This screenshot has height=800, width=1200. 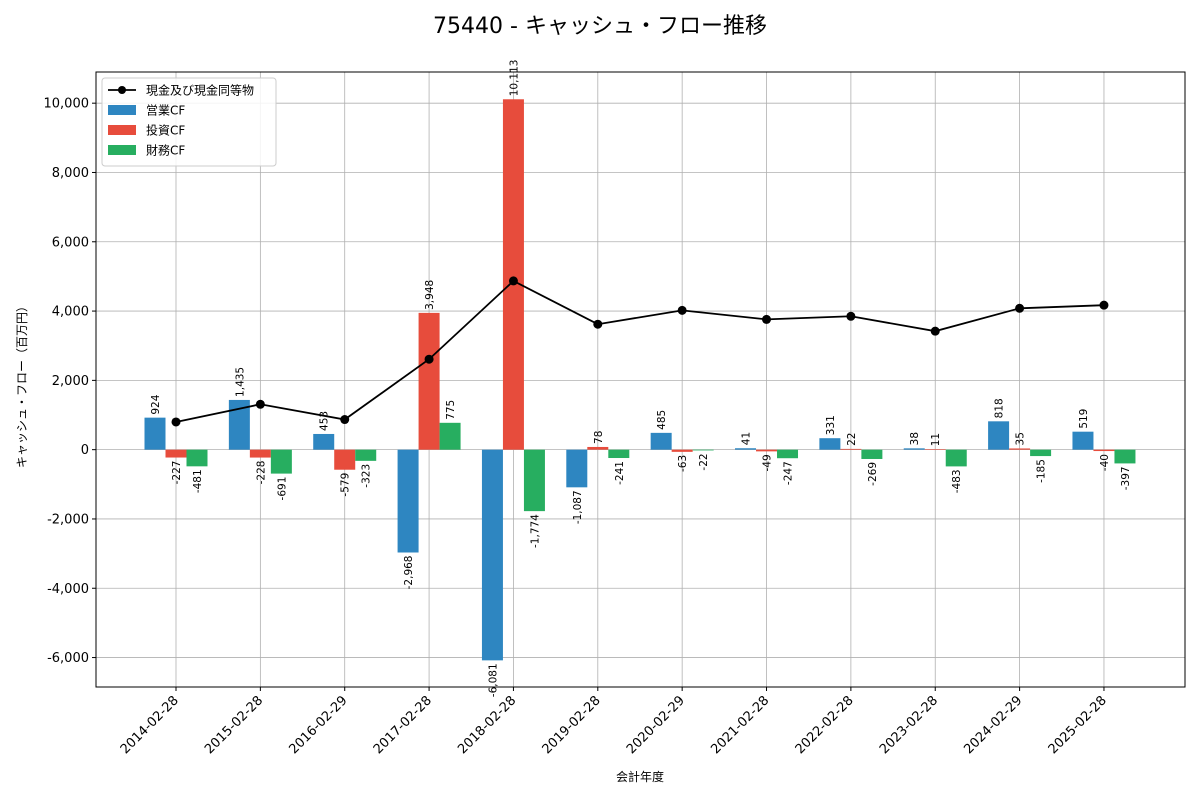 I want to click on bar-営業CF-2018-02-28, so click(x=492, y=555).